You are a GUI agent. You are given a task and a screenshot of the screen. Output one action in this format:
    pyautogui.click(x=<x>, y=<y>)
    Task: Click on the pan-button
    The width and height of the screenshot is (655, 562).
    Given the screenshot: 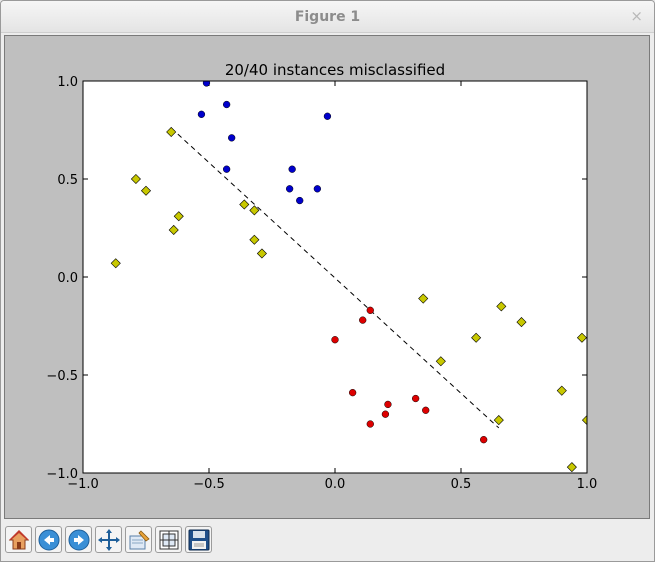 What is the action you would take?
    pyautogui.click(x=108, y=539)
    